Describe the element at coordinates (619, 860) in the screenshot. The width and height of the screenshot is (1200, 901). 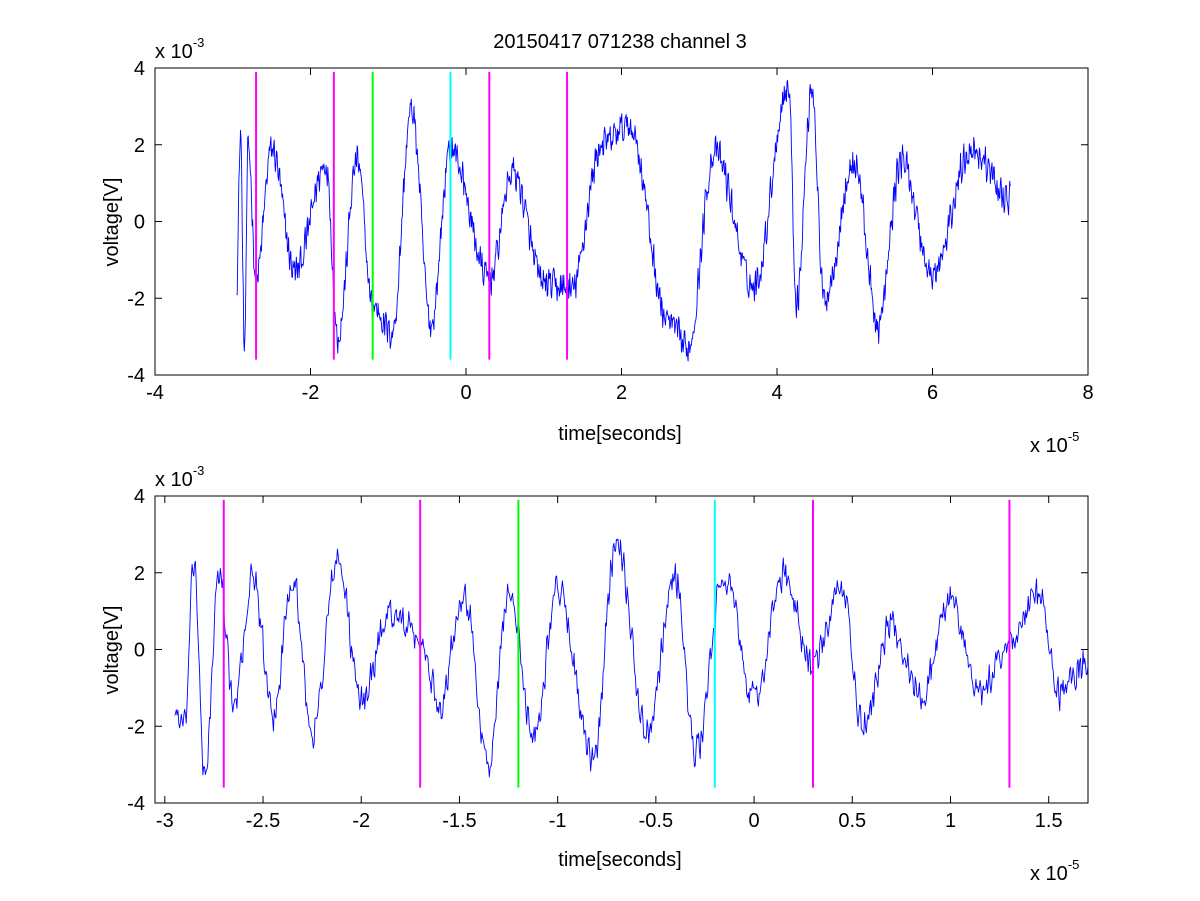
I see `bottom-plot-xlabel: time[seconds]` at that location.